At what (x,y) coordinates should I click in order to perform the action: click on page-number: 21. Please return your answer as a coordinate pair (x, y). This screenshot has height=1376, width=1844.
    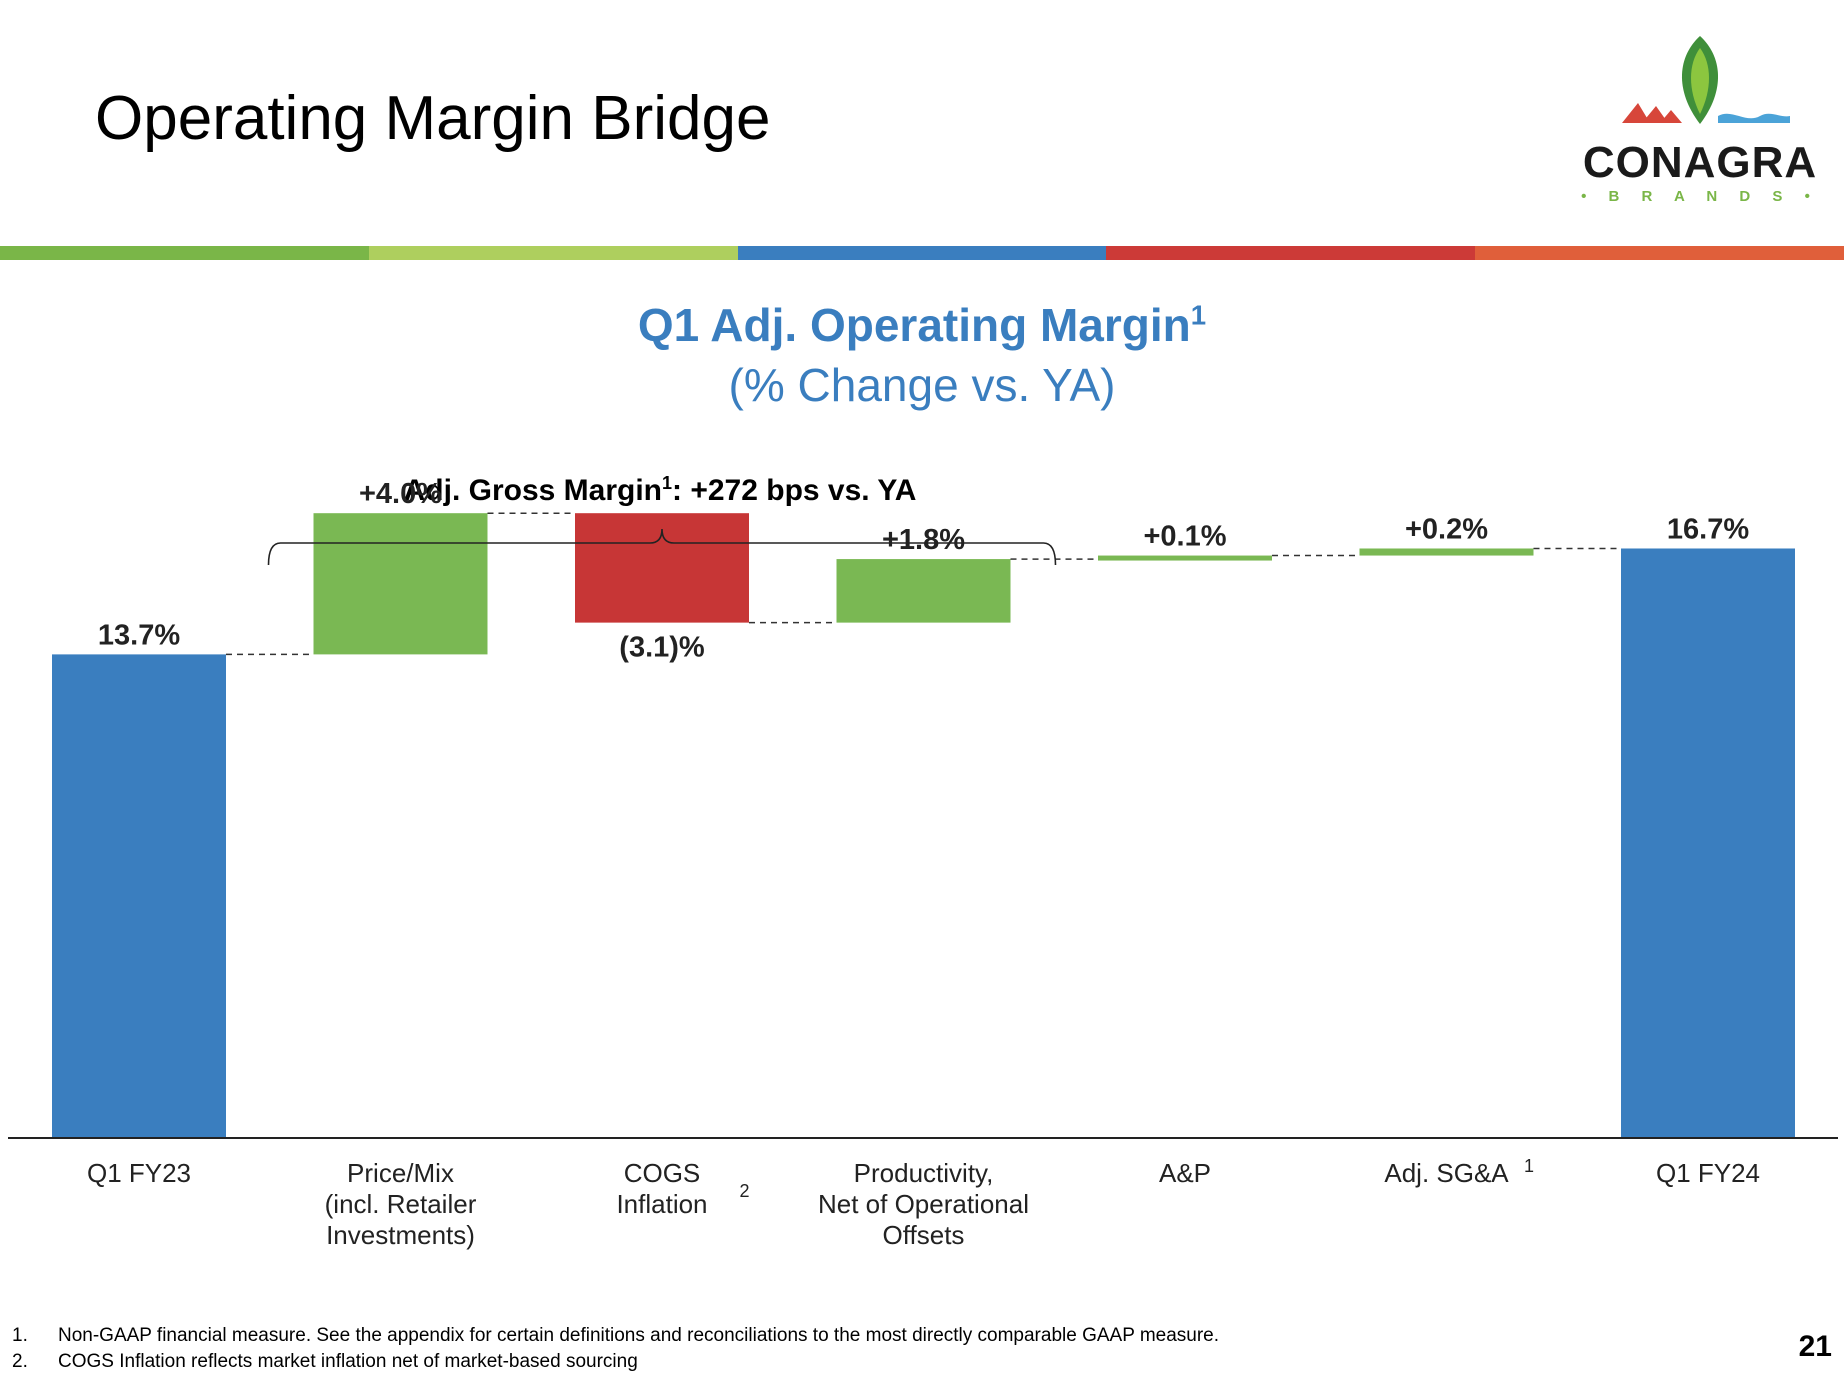
    Looking at the image, I should click on (1815, 1346).